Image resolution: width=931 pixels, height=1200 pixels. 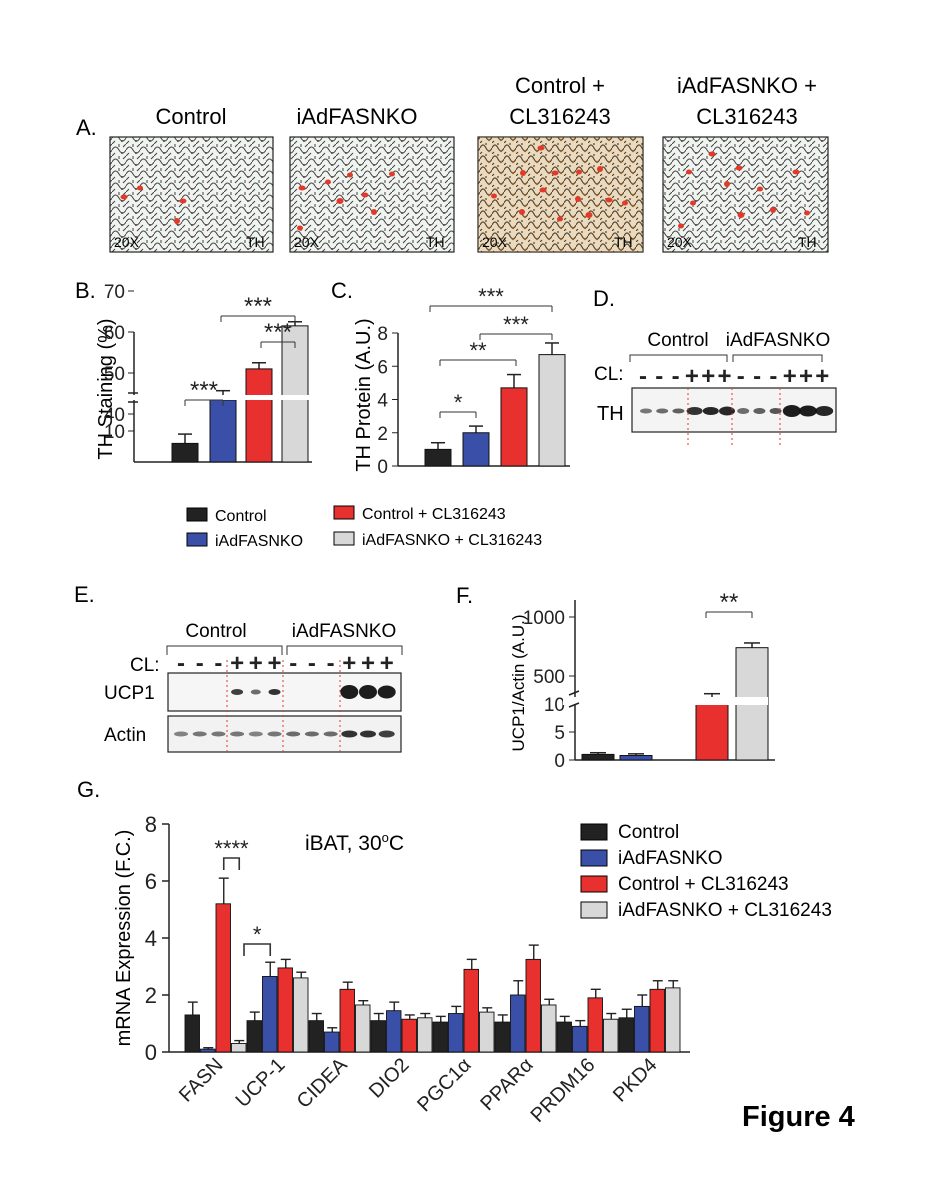 I want to click on micrograph-control-cl316243: 20X TH, so click(x=560, y=194).